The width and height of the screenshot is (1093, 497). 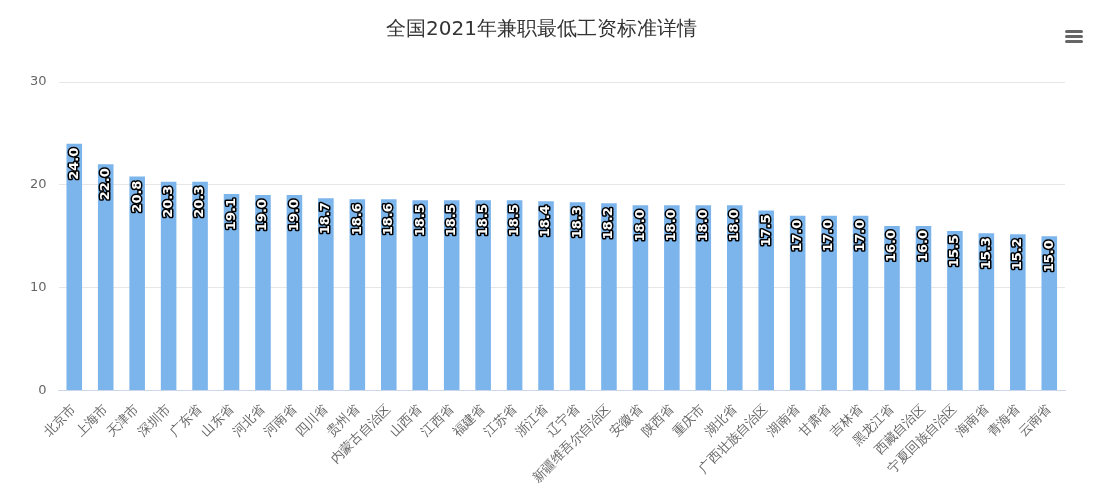 What do you see at coordinates (136, 196) in the screenshot?
I see `data-label: 20.8` at bounding box center [136, 196].